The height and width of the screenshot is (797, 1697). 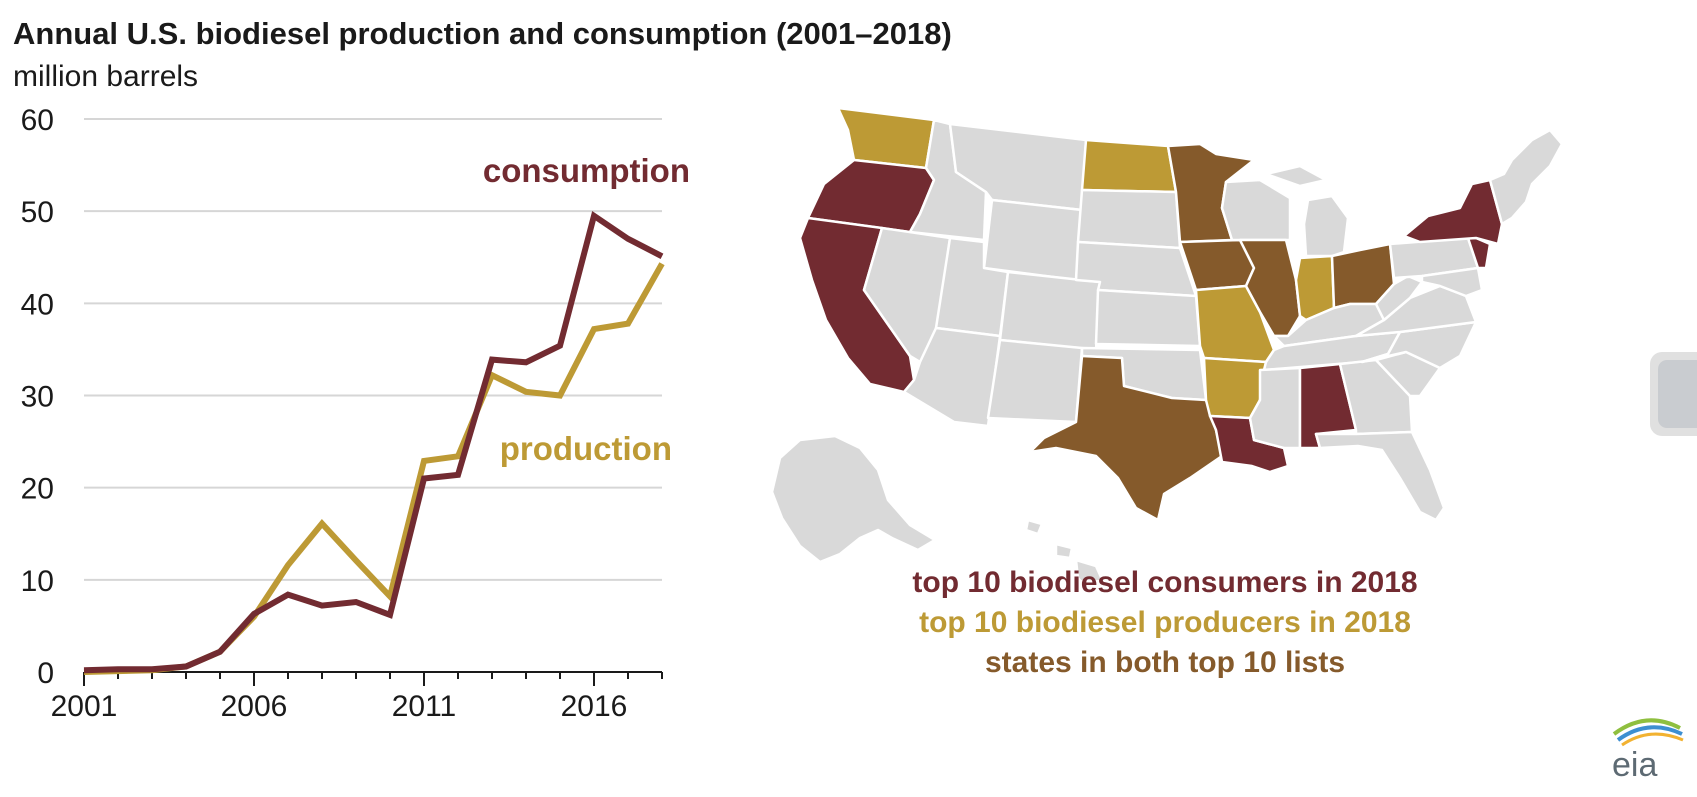 I want to click on x-tick-label: 2006, so click(x=254, y=706).